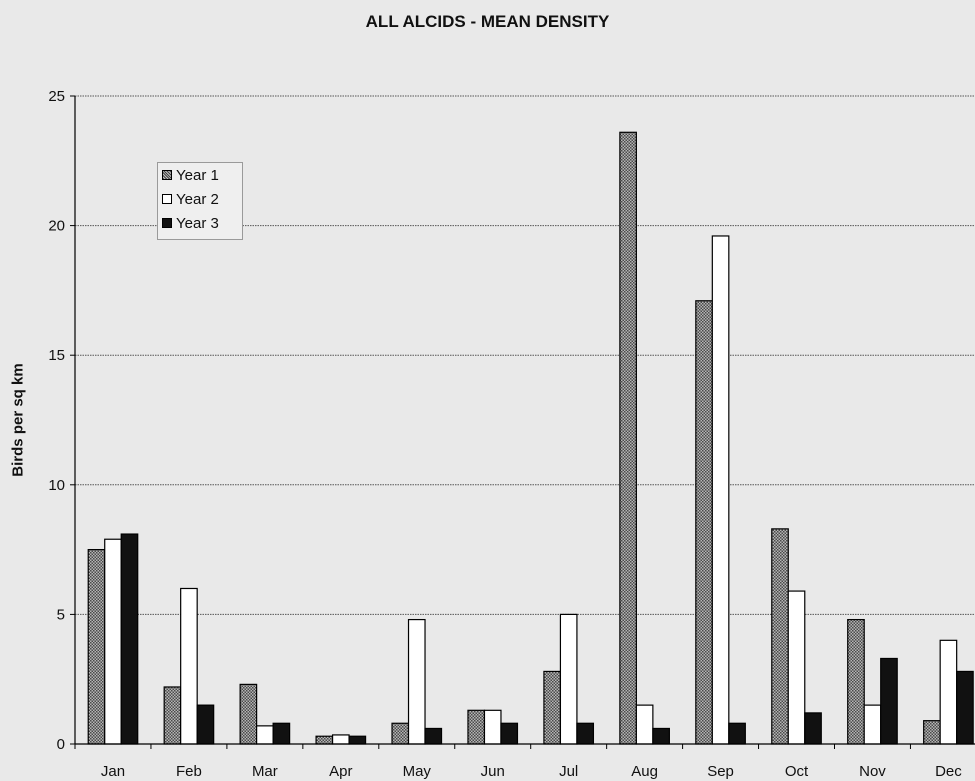  What do you see at coordinates (720, 771) in the screenshot?
I see `x-tick-label: Sep` at bounding box center [720, 771].